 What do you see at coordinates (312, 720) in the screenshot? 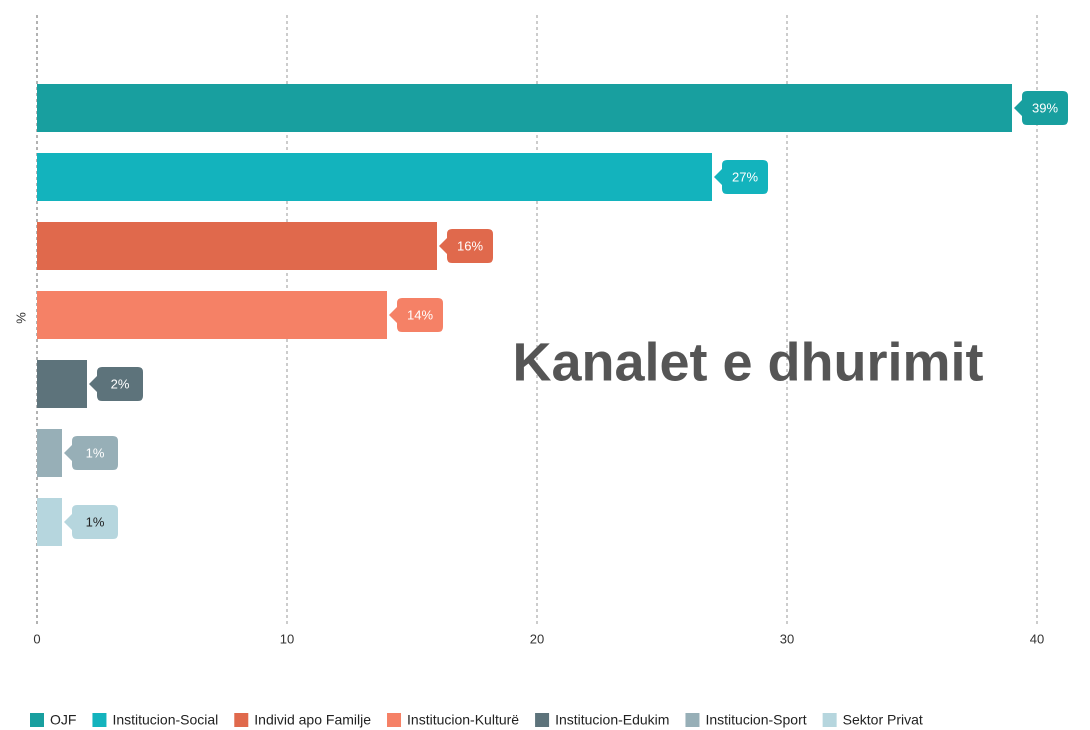
I see `legend-label: Individ apo Familje` at bounding box center [312, 720].